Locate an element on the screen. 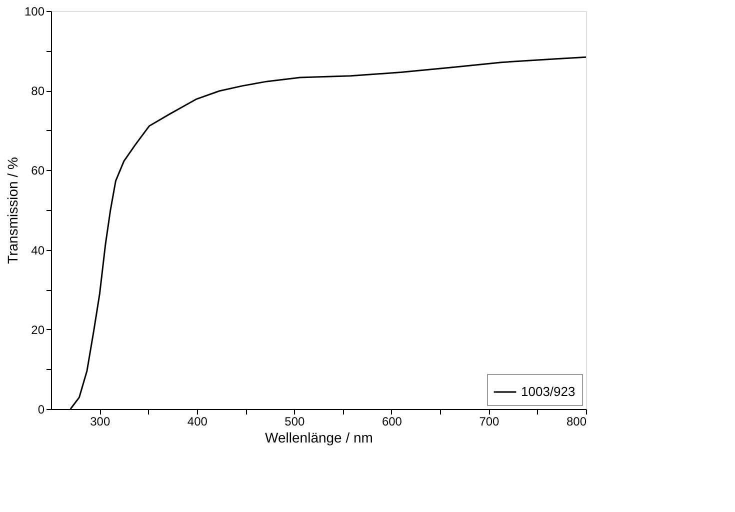 This screenshot has width=735, height=512. y-tick-label: 0 is located at coordinates (41, 409).